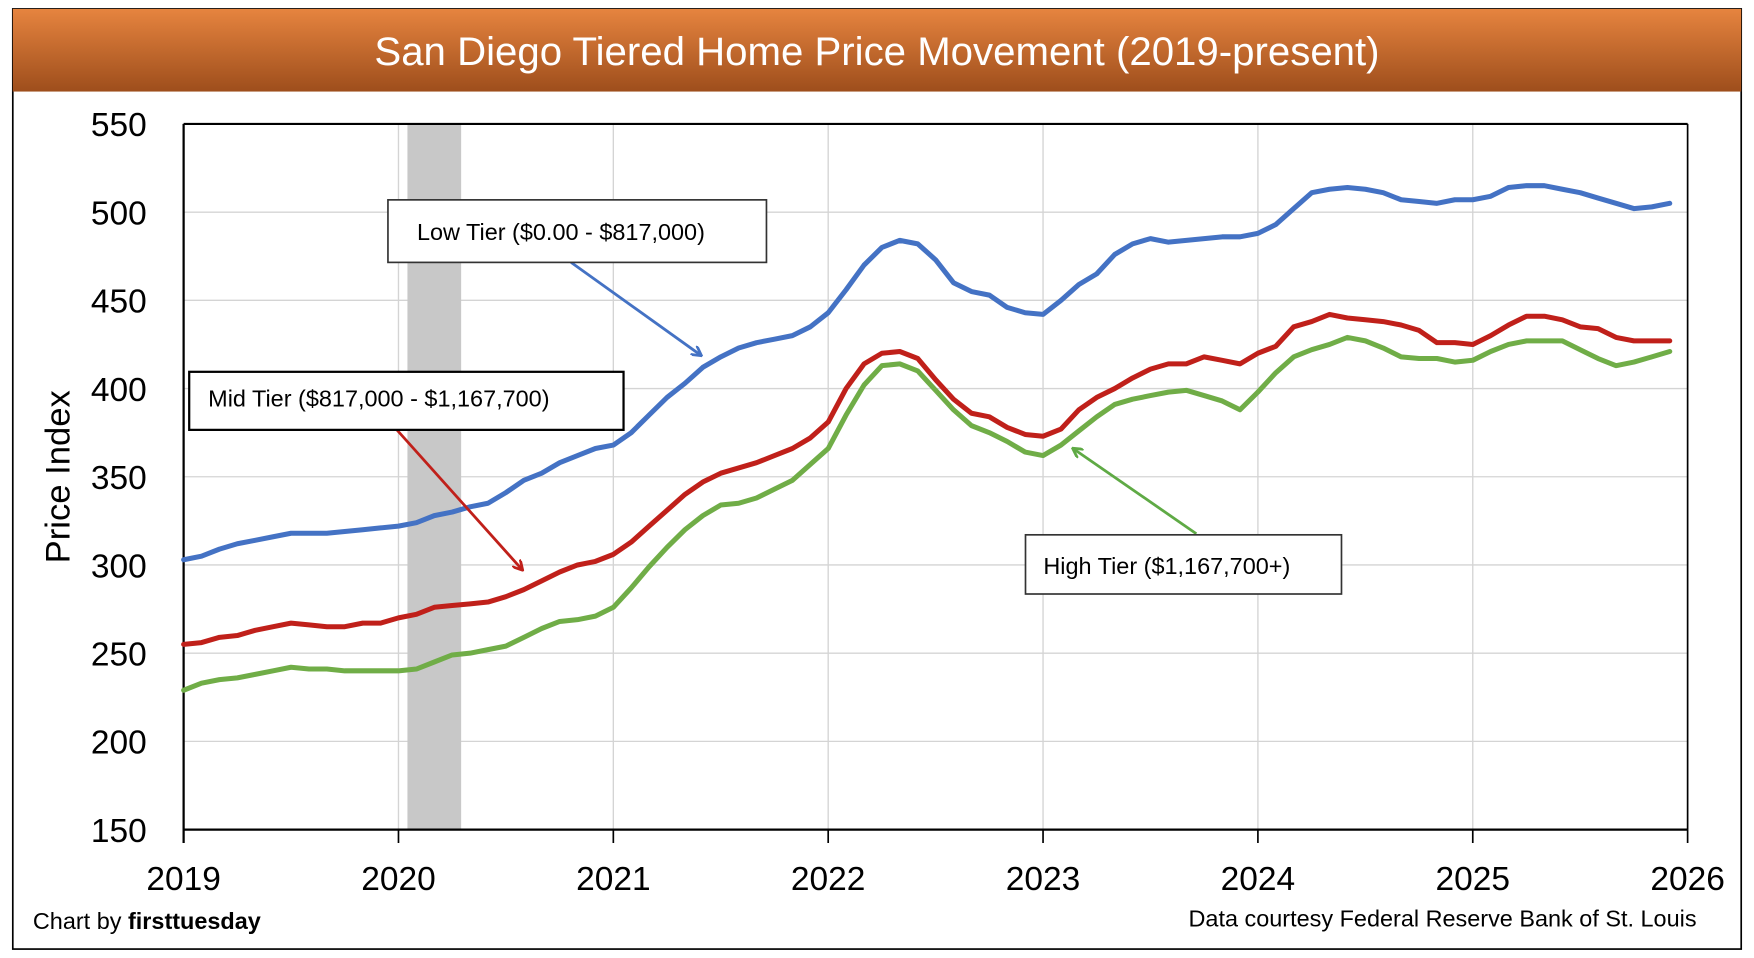  I want to click on x-tick-label: 2020, so click(398, 879).